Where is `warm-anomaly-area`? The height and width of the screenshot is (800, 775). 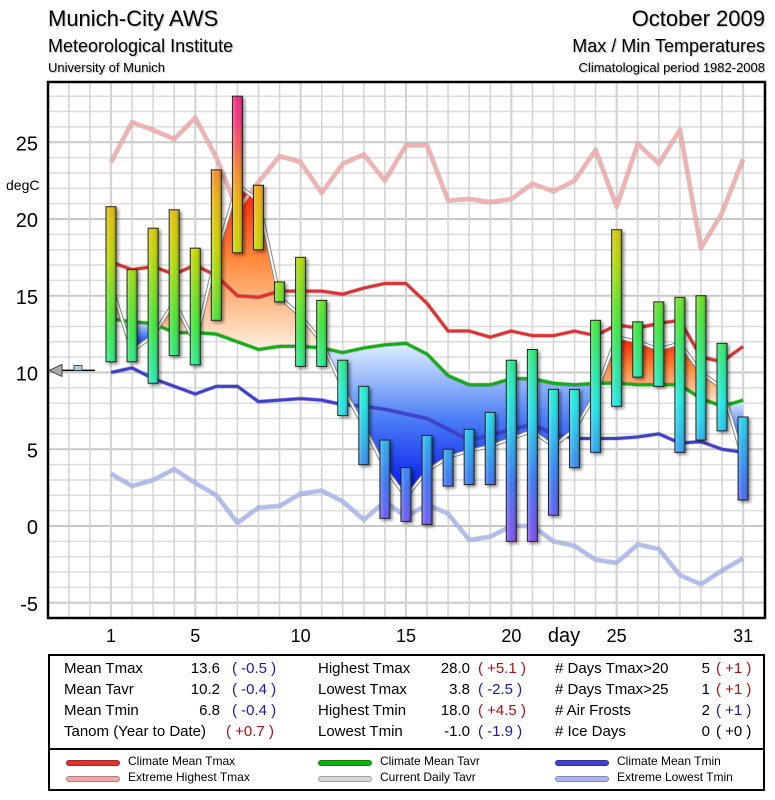 warm-anomaly-area is located at coordinates (261, 267).